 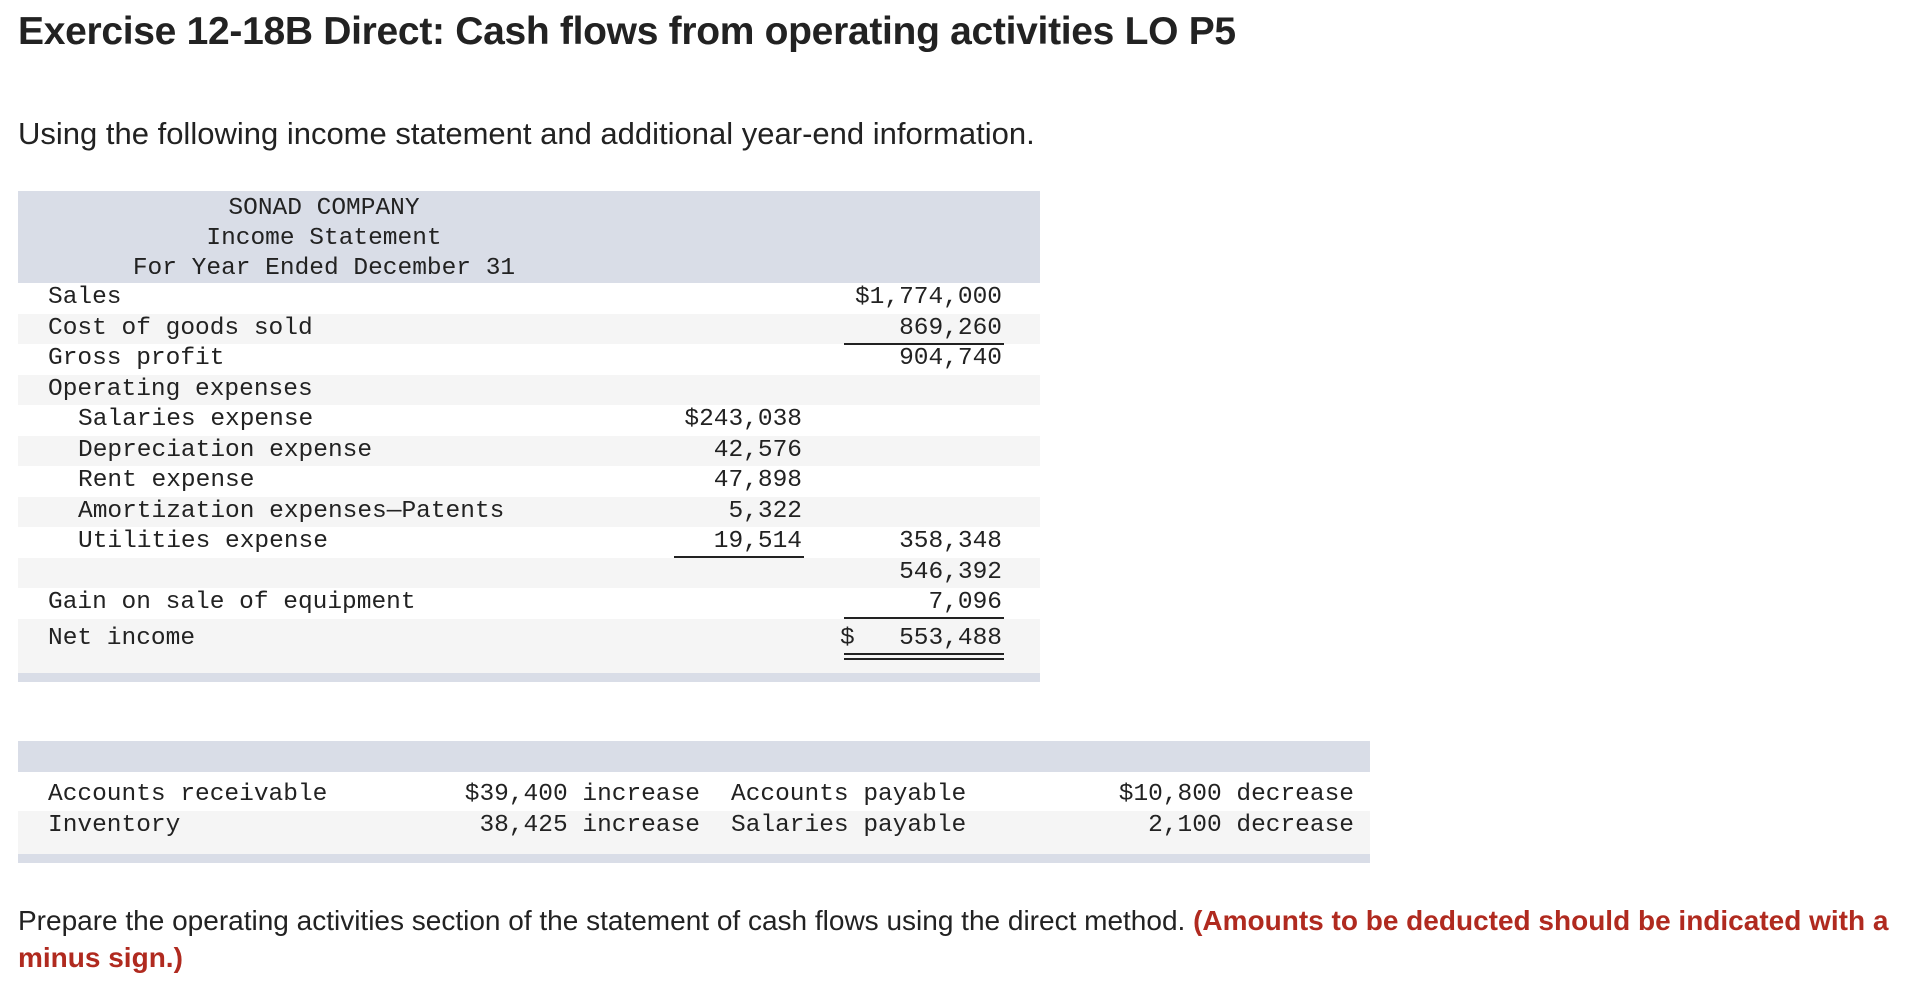 What do you see at coordinates (529, 450) in the screenshot?
I see `row-depreciation-expense: Depreciation expense 42,576` at bounding box center [529, 450].